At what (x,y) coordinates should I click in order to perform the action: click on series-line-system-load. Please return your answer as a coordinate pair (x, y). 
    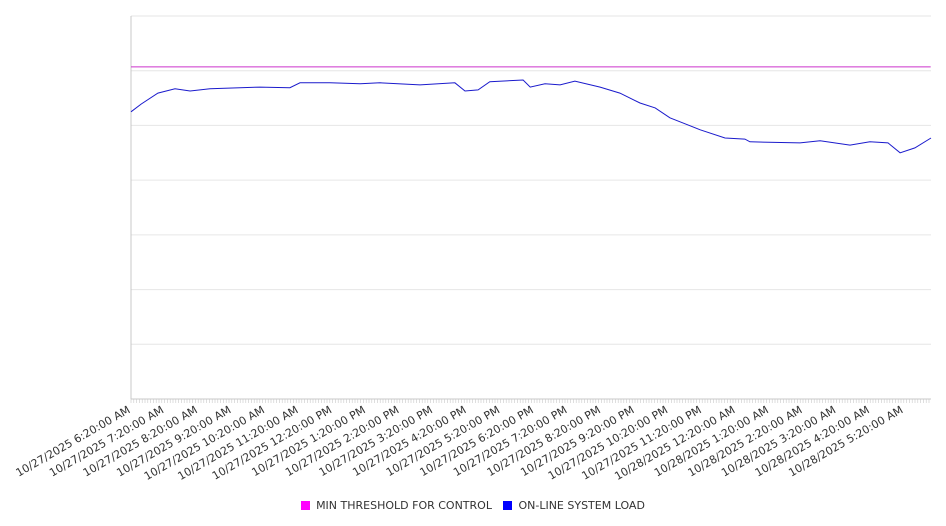
    Looking at the image, I should click on (531, 116).